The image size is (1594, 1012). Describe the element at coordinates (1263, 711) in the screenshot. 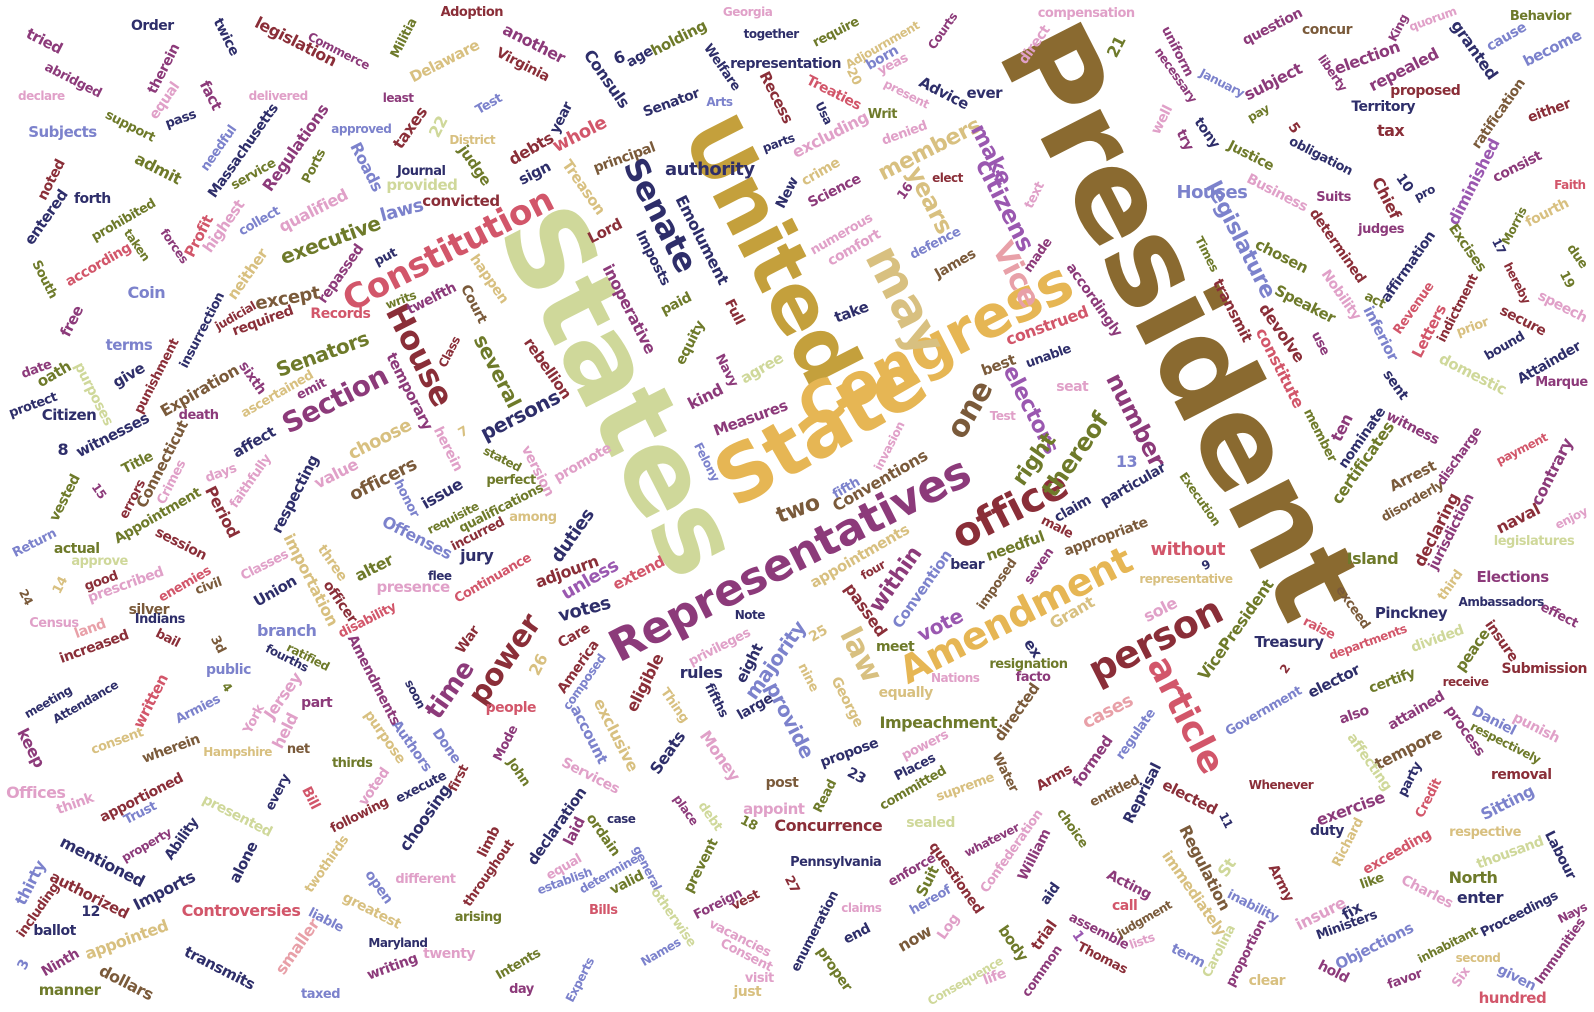

I see `cloud-word: Government` at that location.